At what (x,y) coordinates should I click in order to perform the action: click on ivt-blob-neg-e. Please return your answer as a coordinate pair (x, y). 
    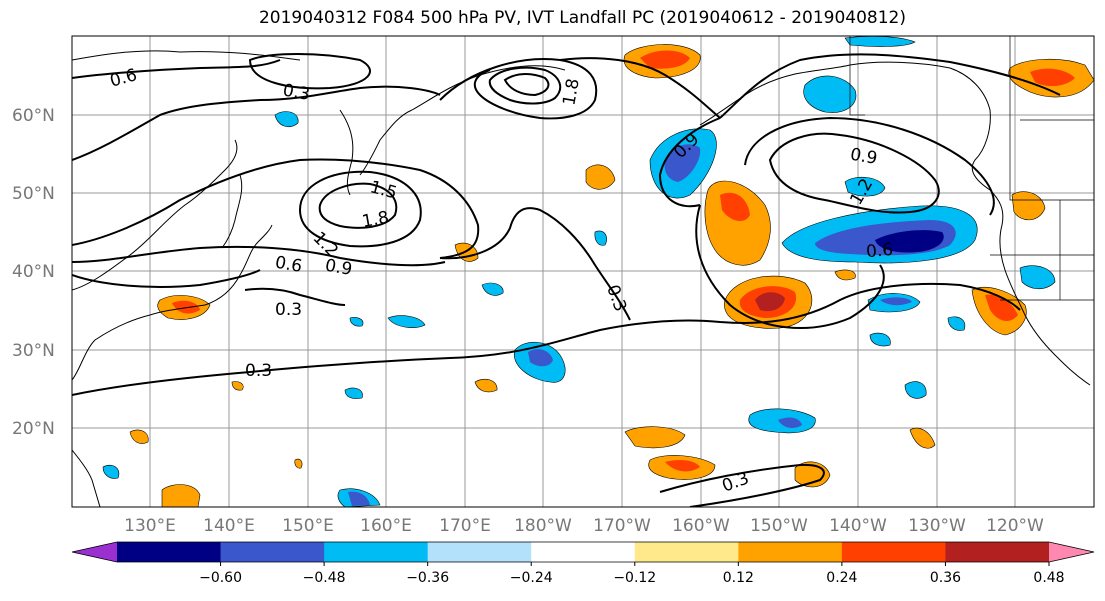
    Looking at the image, I should click on (1037, 277).